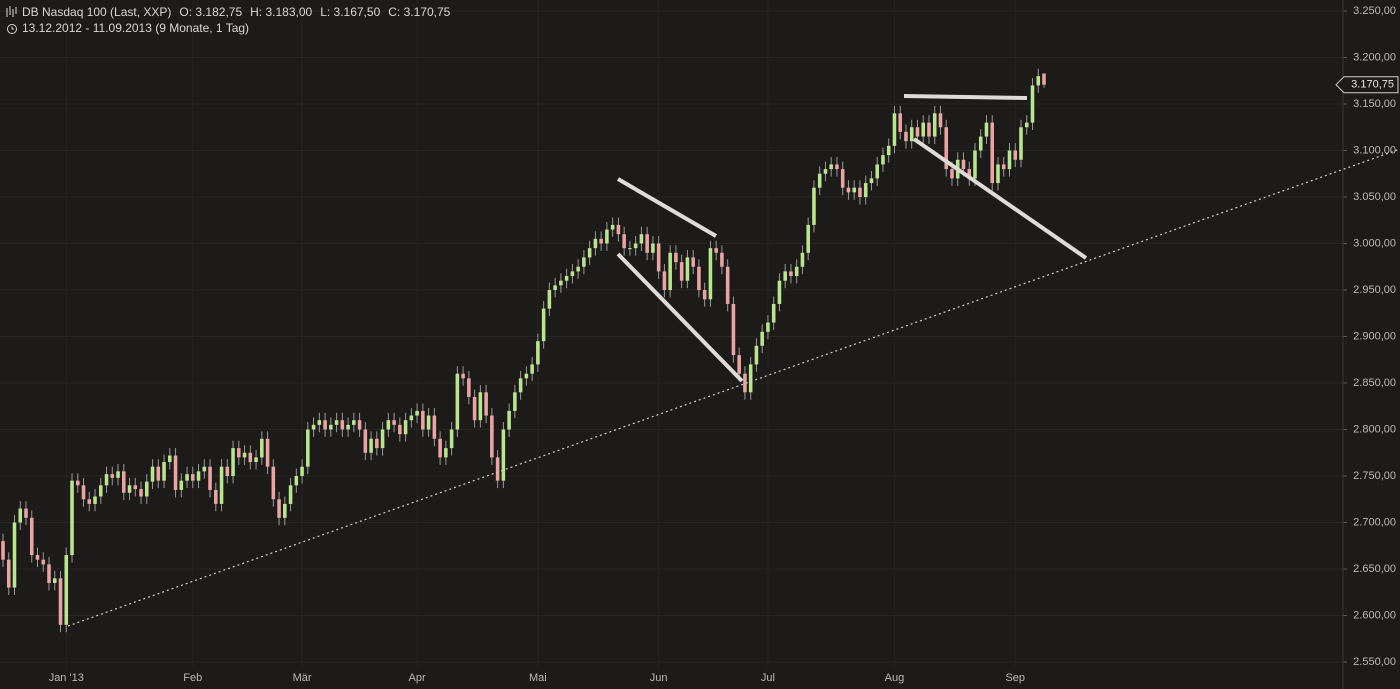 The width and height of the screenshot is (1400, 689). What do you see at coordinates (1372, 85) in the screenshot?
I see `last-price-label: 3.170,75` at bounding box center [1372, 85].